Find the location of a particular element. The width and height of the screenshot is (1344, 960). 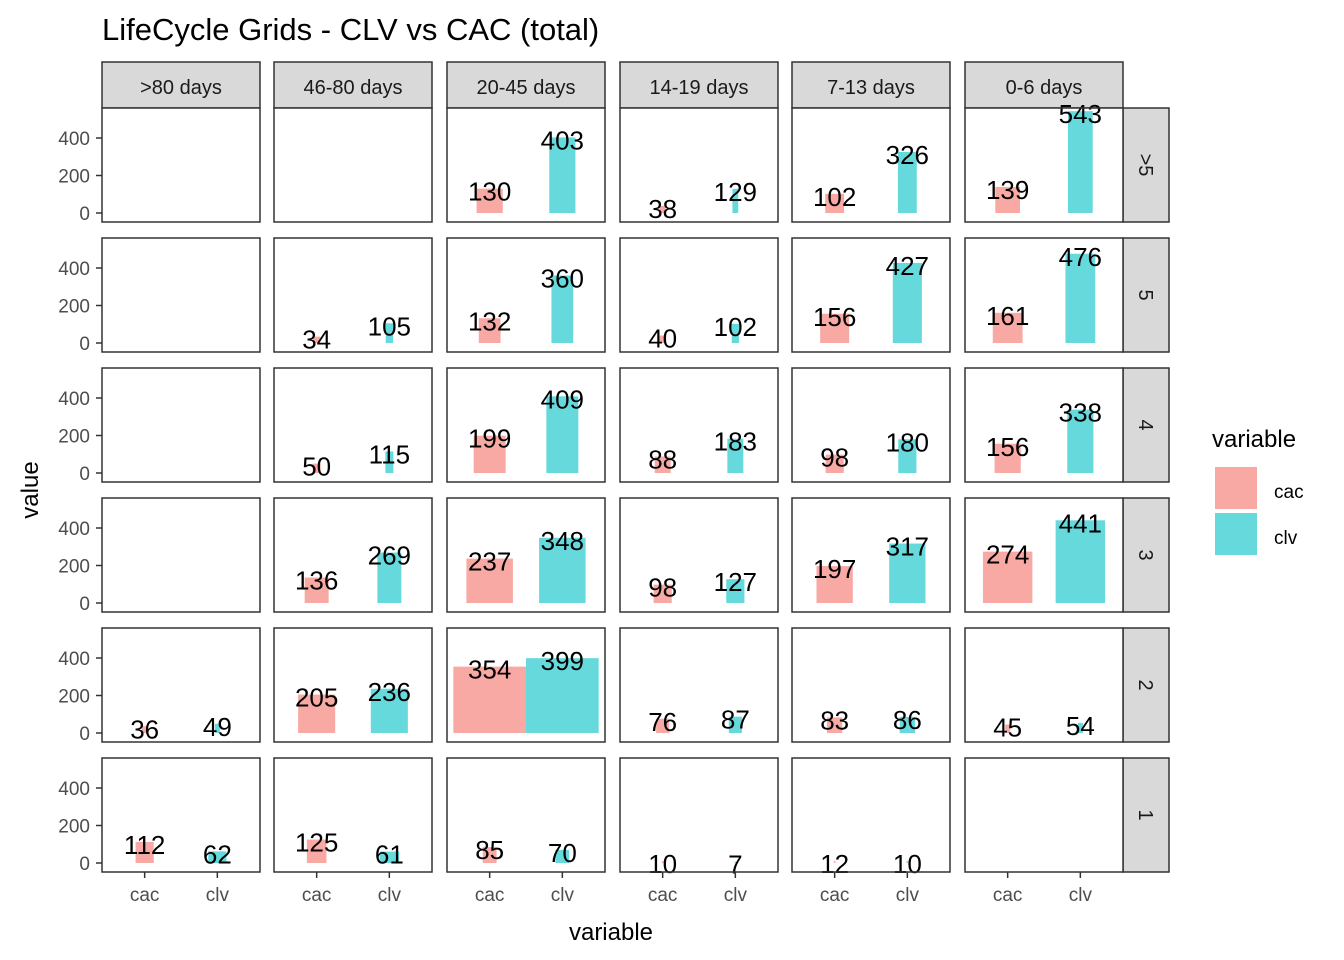

x-axis-tick-label: cac is located at coordinates (1008, 895).